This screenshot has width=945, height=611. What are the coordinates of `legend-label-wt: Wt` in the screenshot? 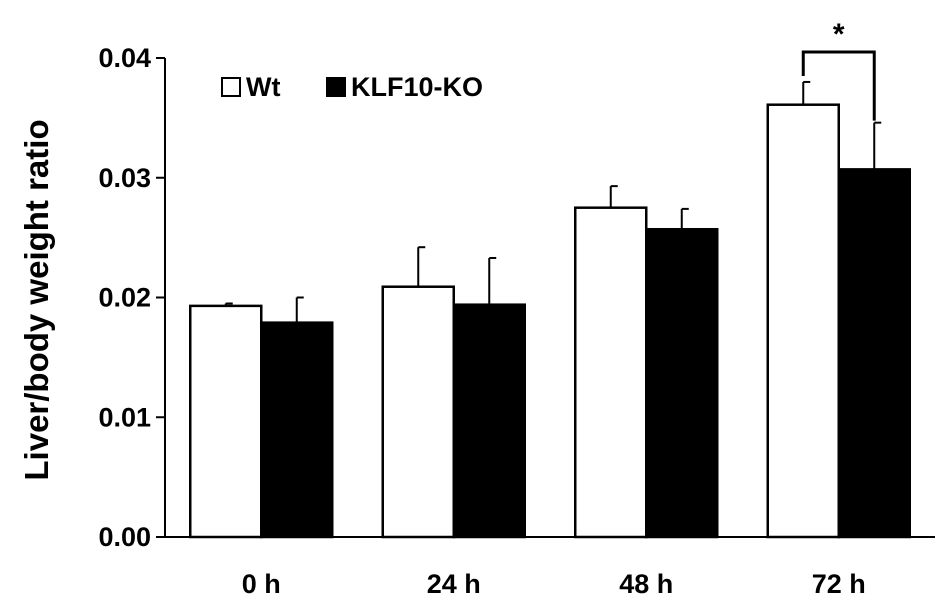 It's located at (263, 87).